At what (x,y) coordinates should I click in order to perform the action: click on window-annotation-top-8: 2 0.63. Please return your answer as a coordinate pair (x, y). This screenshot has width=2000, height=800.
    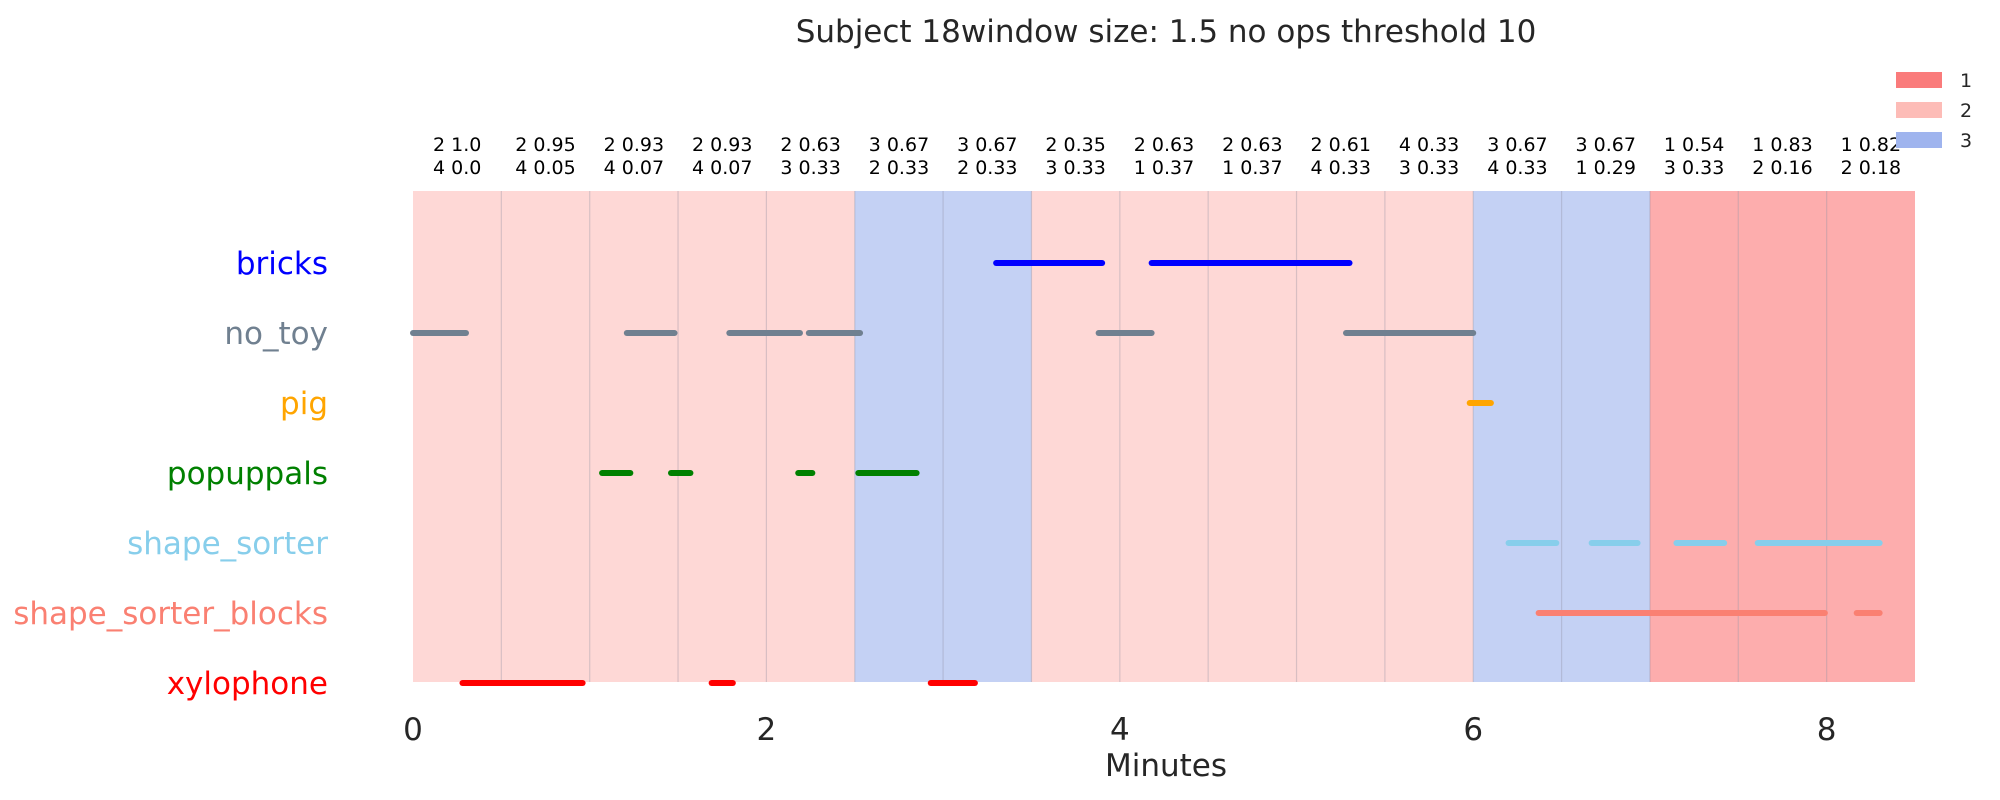
    Looking at the image, I should click on (1164, 145).